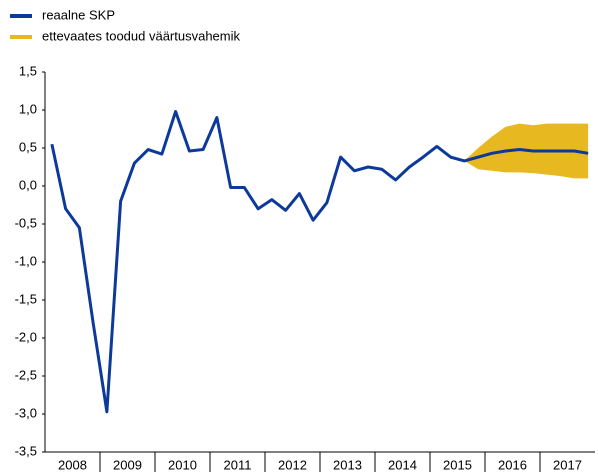 The height and width of the screenshot is (475, 598). Describe the element at coordinates (72, 464) in the screenshot. I see `x-tick-label: 2008` at that location.